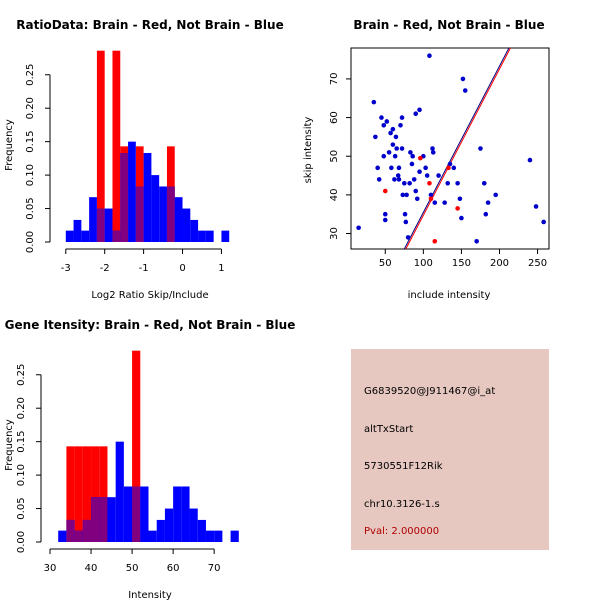  I want to click on scatter-axes: 50 100 150 200 250 30 40 50 60 70, so click(438, 171).